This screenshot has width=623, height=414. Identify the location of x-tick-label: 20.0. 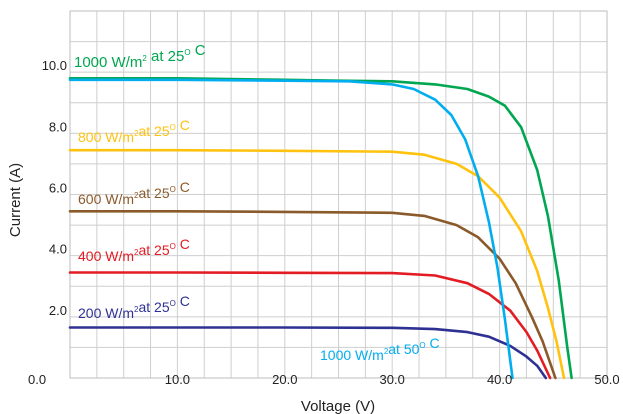
(284, 379).